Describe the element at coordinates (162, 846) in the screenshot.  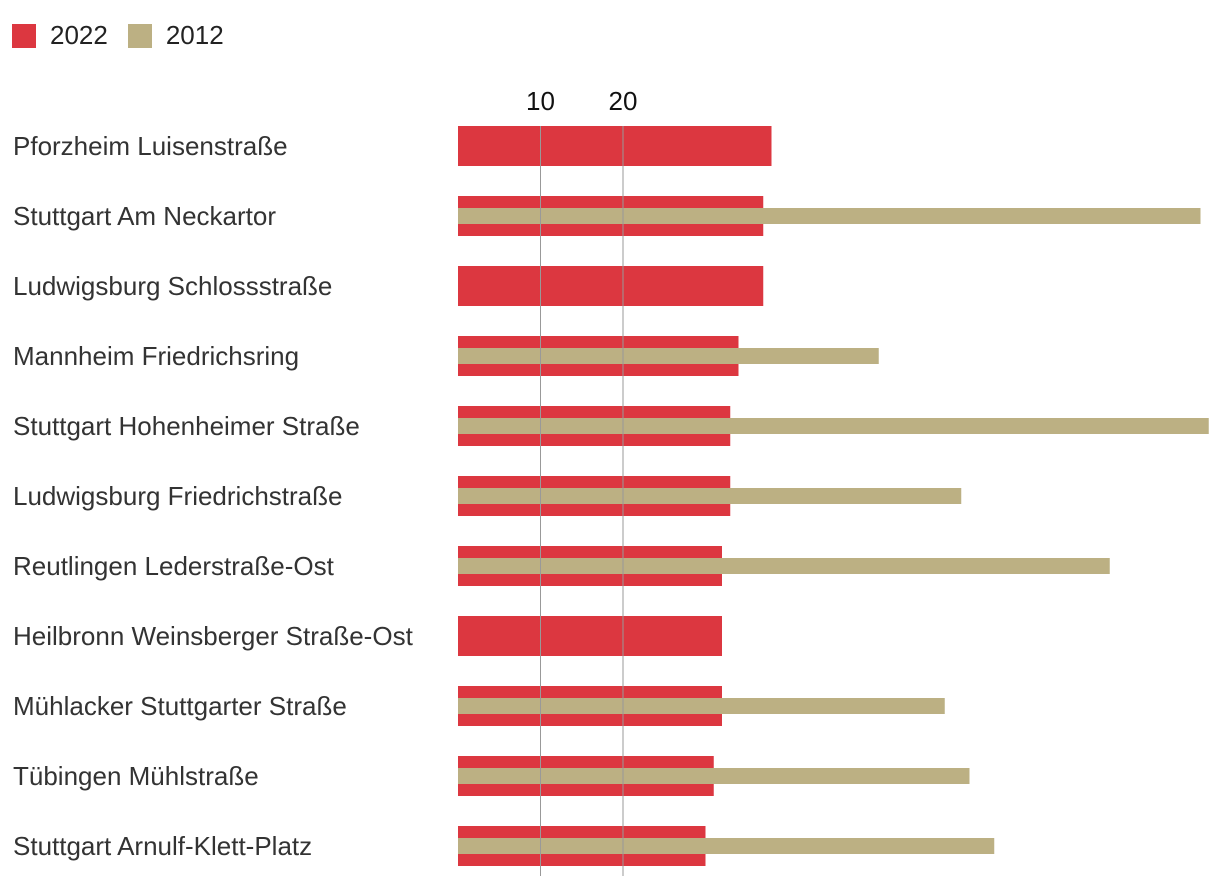
I see `category-label: Stuttgart Arnulf-Klett-Platz` at that location.